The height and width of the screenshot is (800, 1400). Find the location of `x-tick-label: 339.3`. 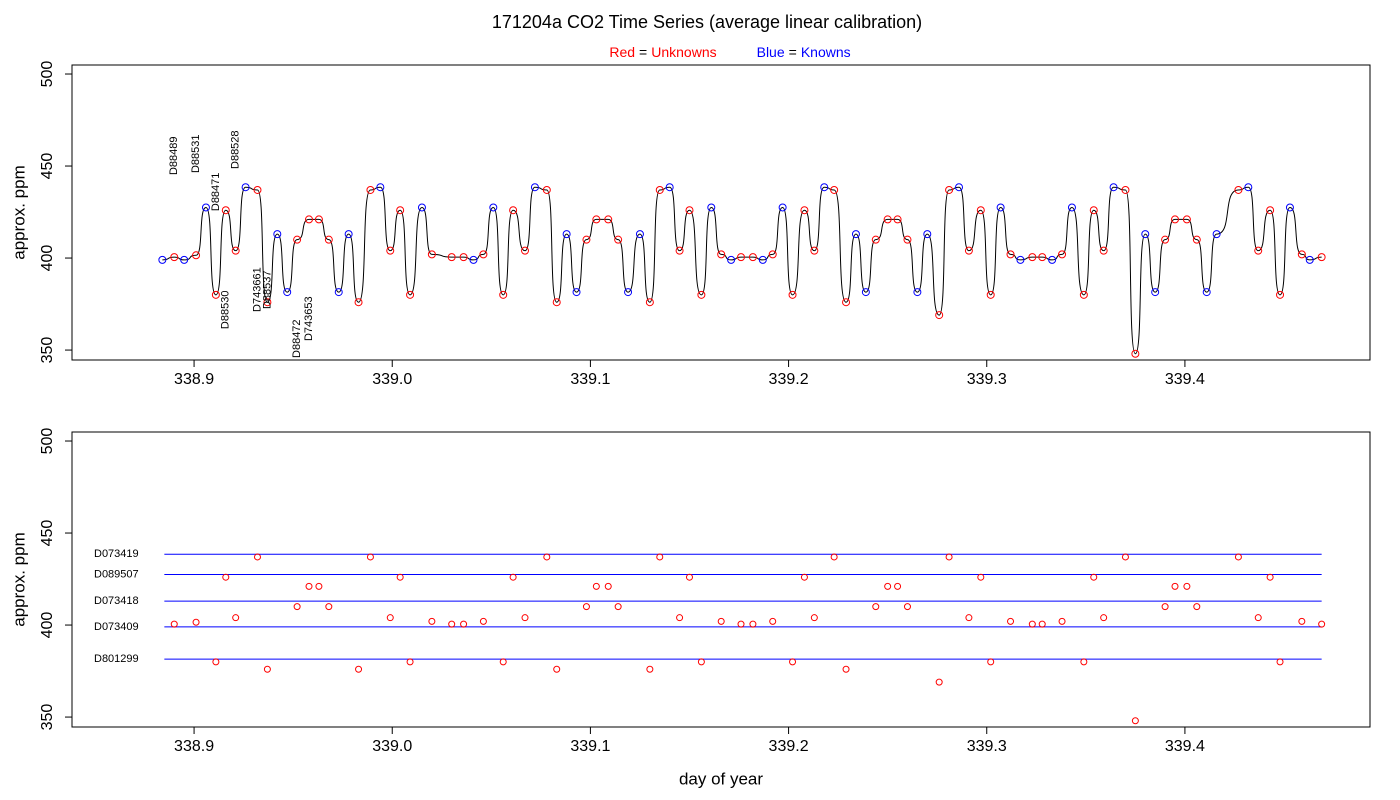

x-tick-label: 339.3 is located at coordinates (987, 379).